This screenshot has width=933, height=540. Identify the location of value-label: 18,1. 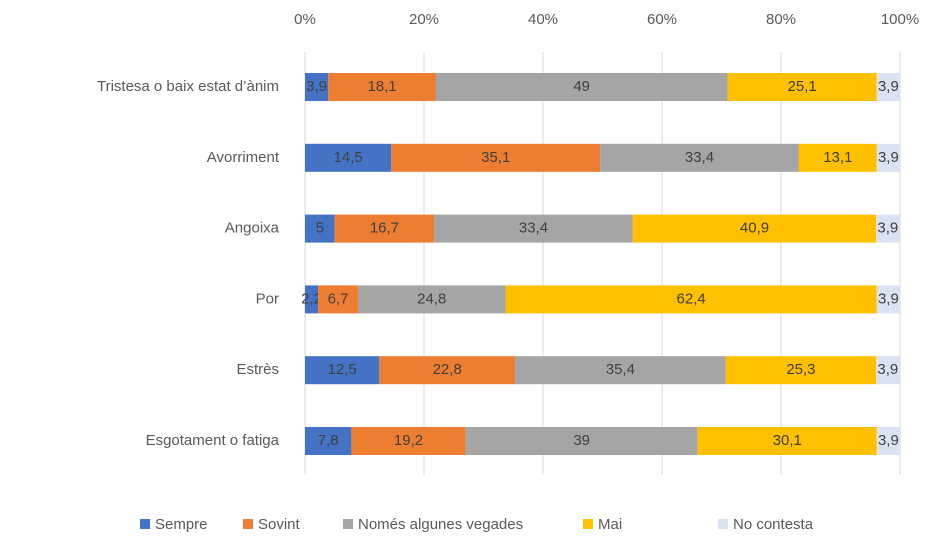
(381, 86).